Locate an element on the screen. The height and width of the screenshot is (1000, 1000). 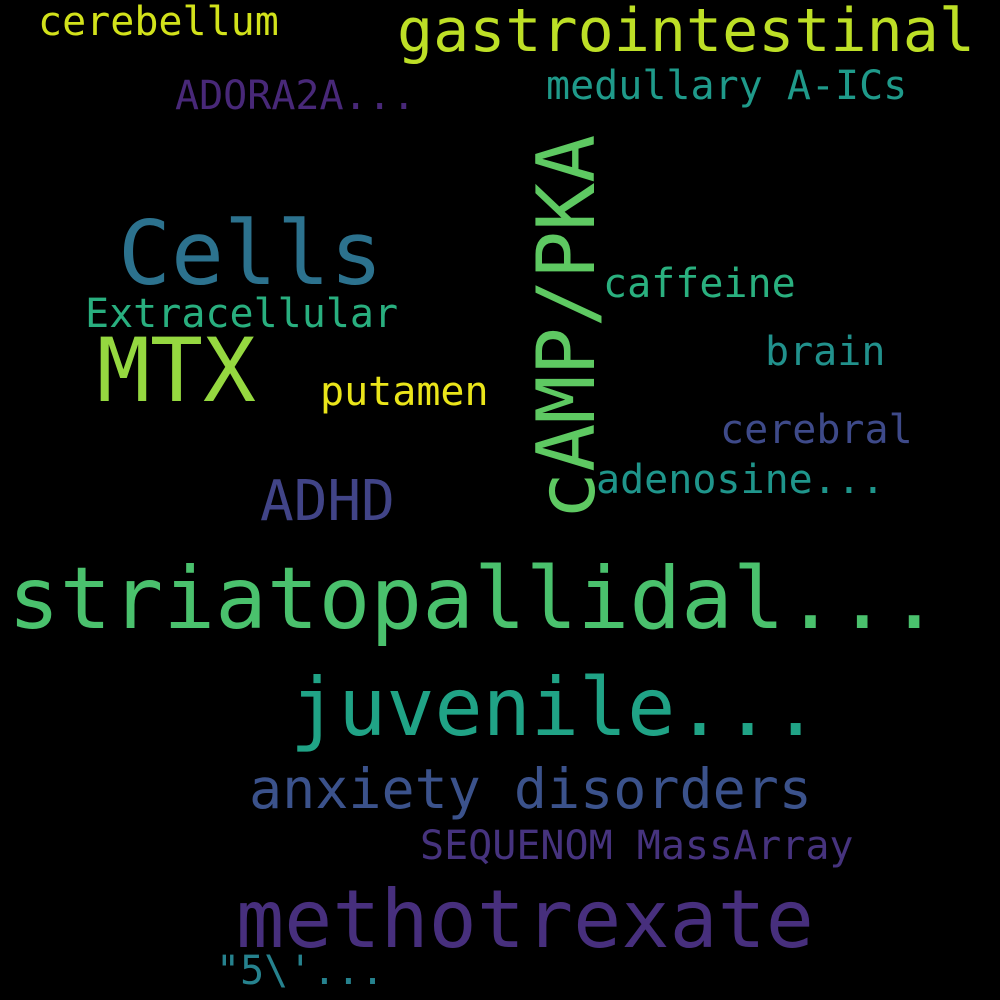
word-extracellular: Extracellular is located at coordinates (242, 314).